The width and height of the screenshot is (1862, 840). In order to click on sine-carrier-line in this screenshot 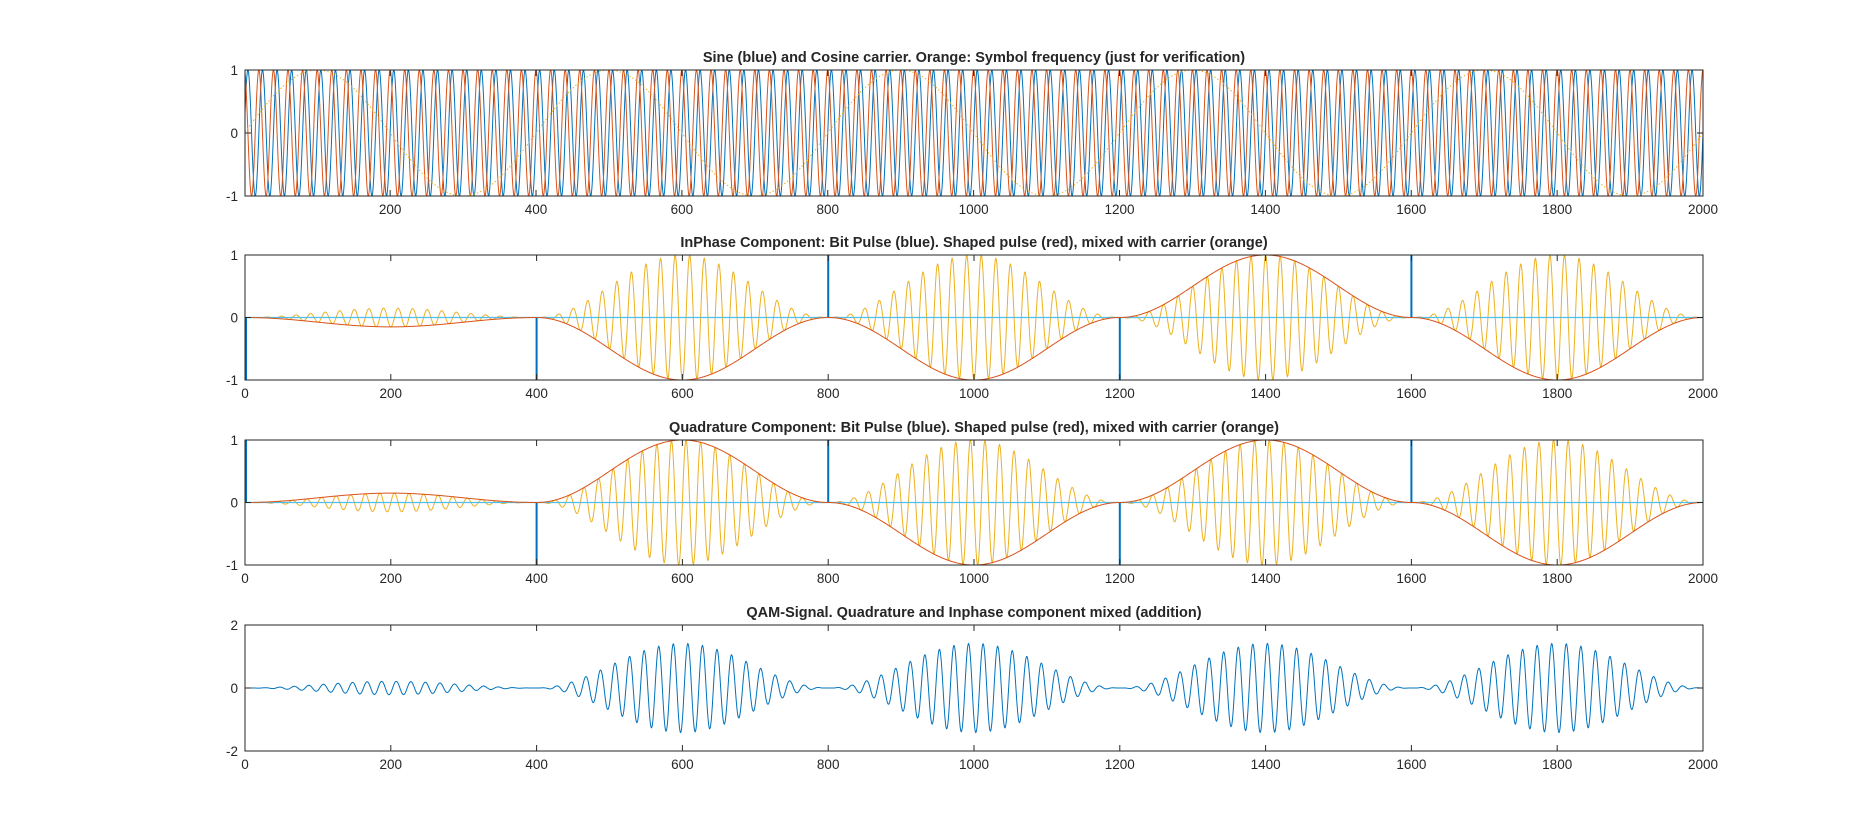, I will do `click(974, 133)`.